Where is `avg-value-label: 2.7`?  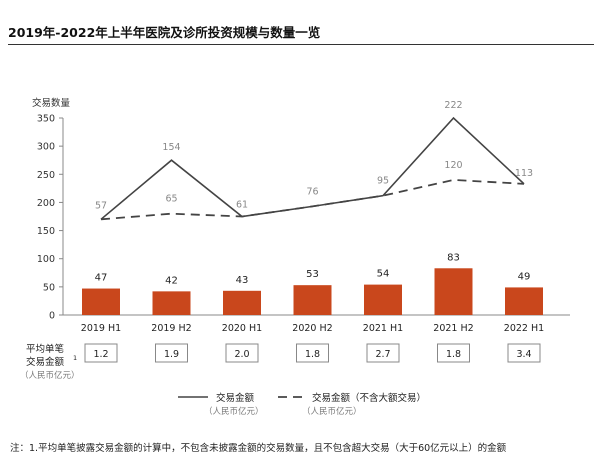
avg-value-label: 2.7 is located at coordinates (382, 354).